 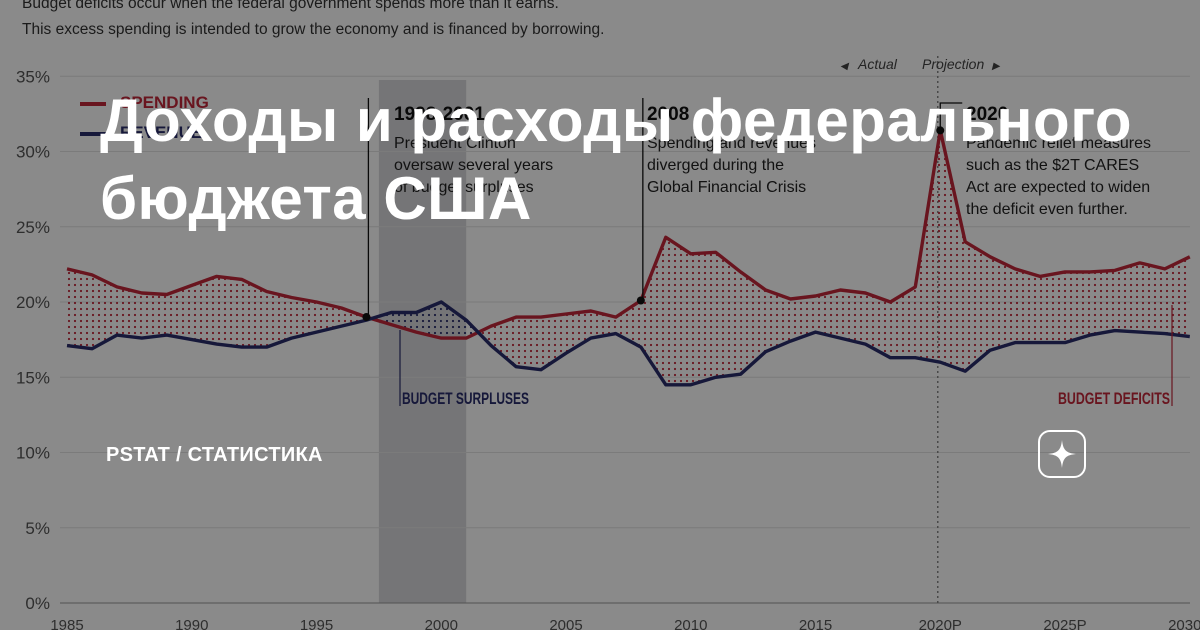 I want to click on source-label: PSTAT / СТАТИСТИКА, so click(x=214, y=455).